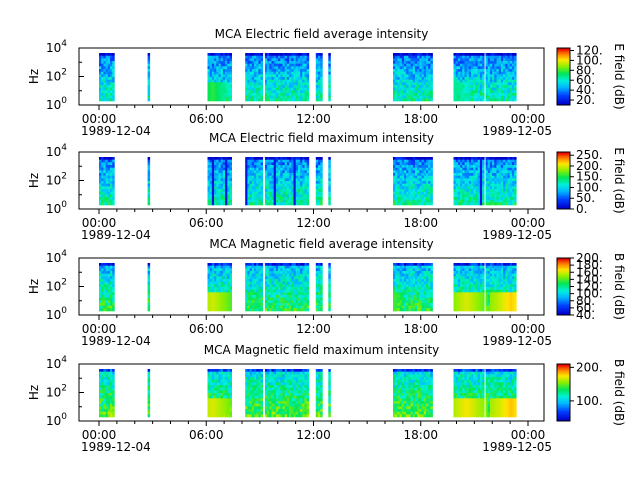 This screenshot has width=640, height=480. What do you see at coordinates (64, 205) in the screenshot?
I see `y-tick-exponent: 0` at bounding box center [64, 205].